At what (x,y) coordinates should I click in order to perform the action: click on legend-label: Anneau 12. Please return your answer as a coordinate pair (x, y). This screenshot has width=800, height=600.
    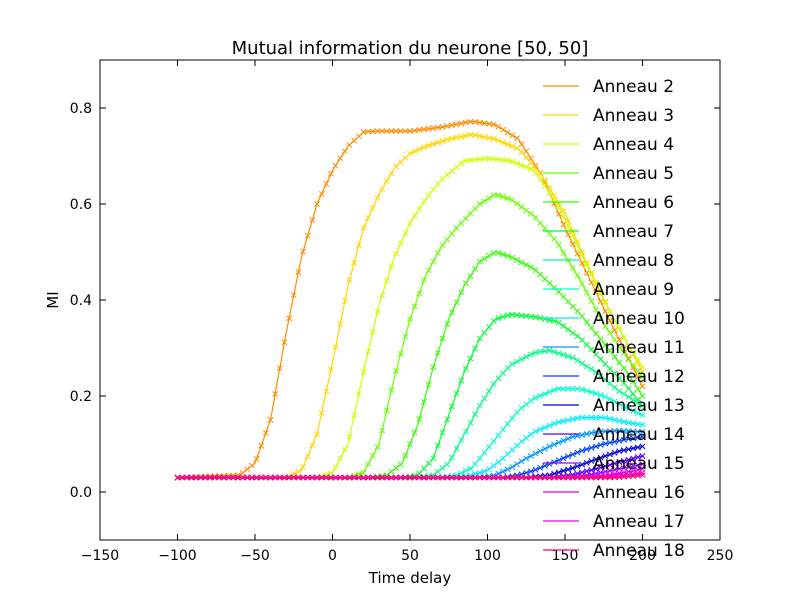
    Looking at the image, I should click on (639, 377).